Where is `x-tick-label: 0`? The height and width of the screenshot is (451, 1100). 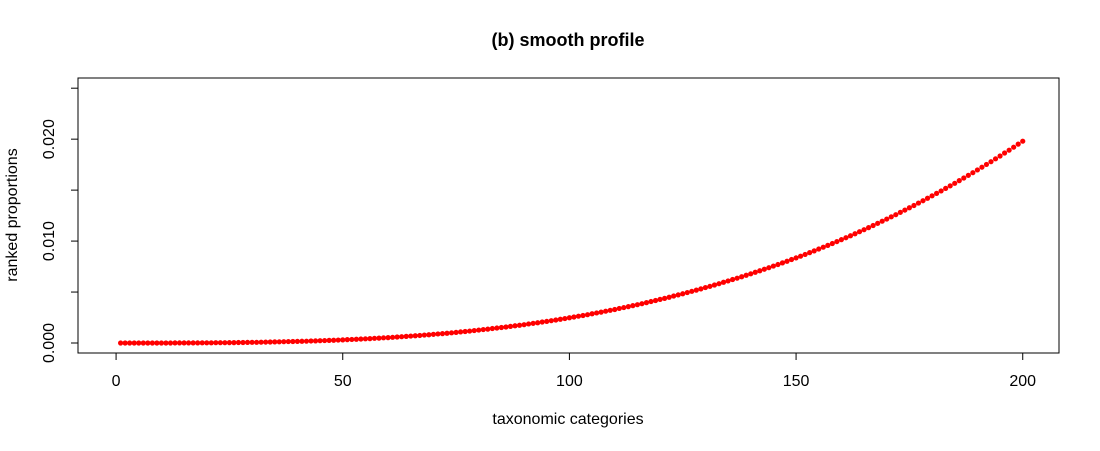 x-tick-label: 0 is located at coordinates (116, 381).